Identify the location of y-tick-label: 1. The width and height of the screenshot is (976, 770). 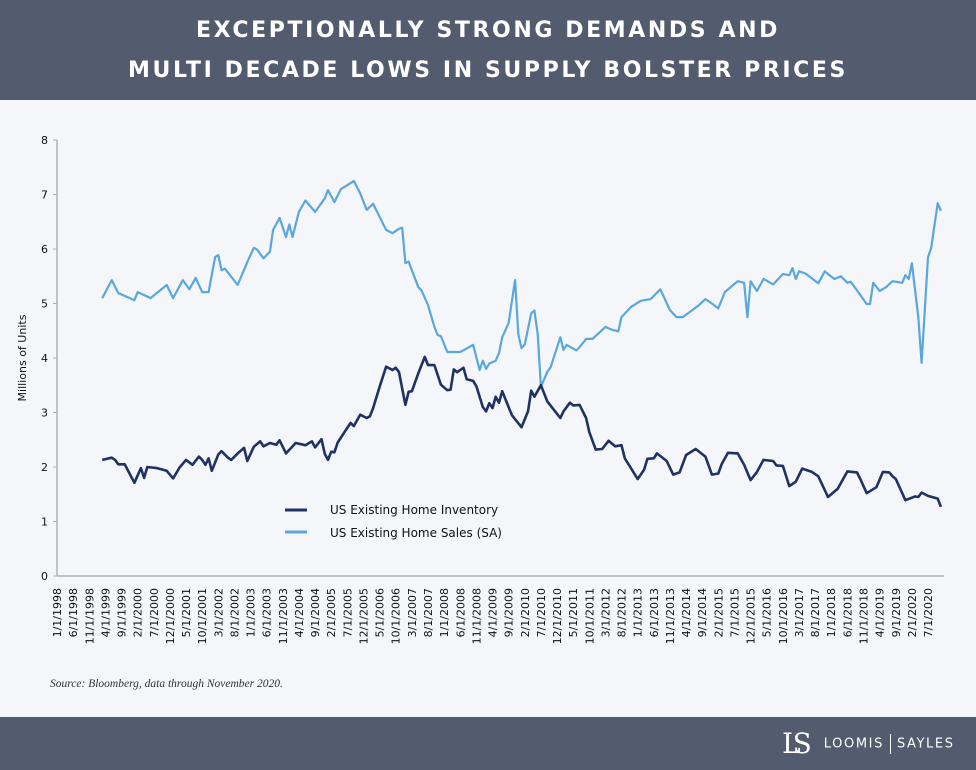
(44, 522).